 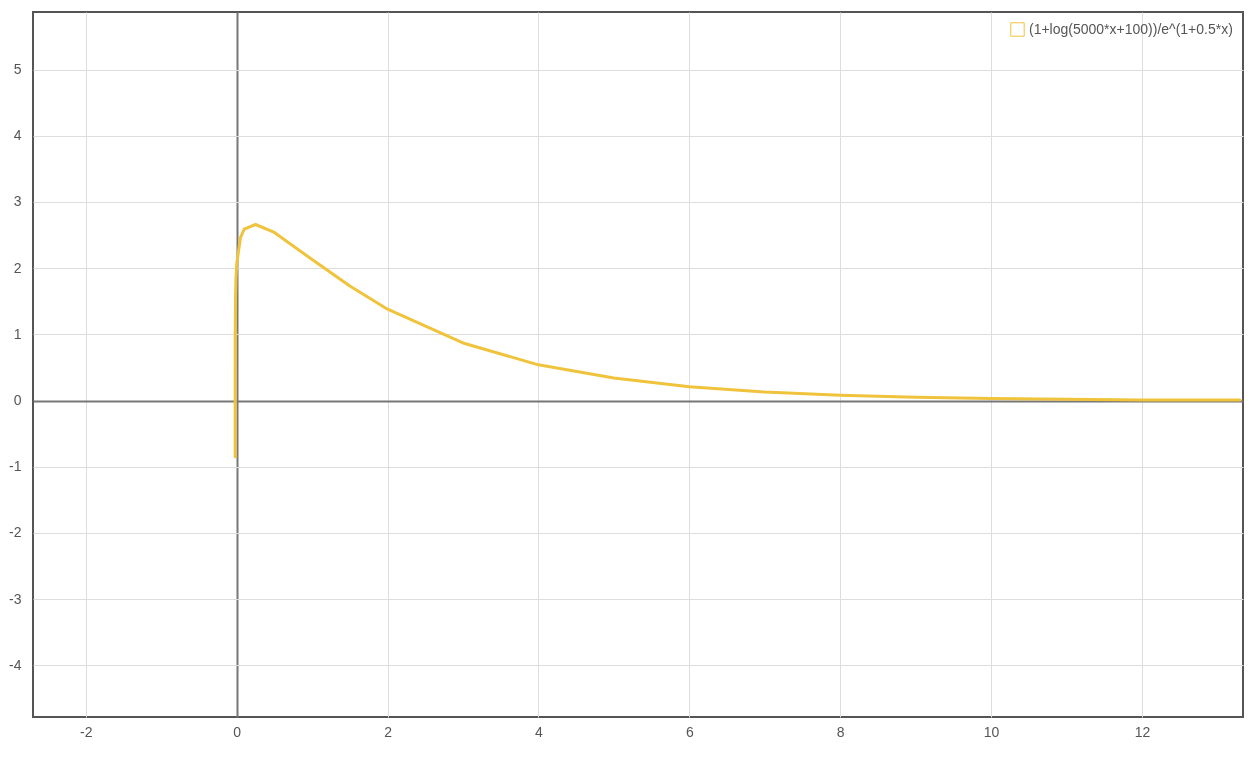 I want to click on y-tick-label: 0, so click(x=17, y=400).